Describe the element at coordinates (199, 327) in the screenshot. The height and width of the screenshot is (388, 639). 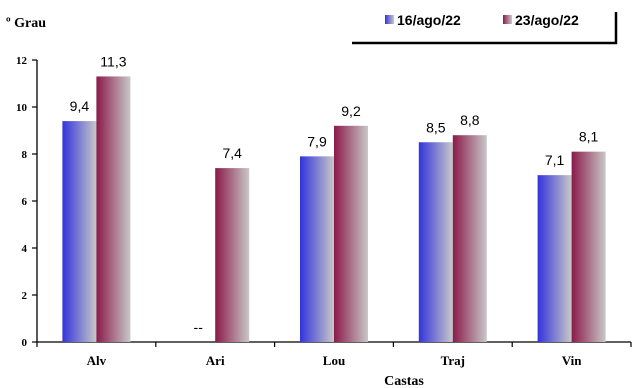
I see `data-label-missing: --` at that location.